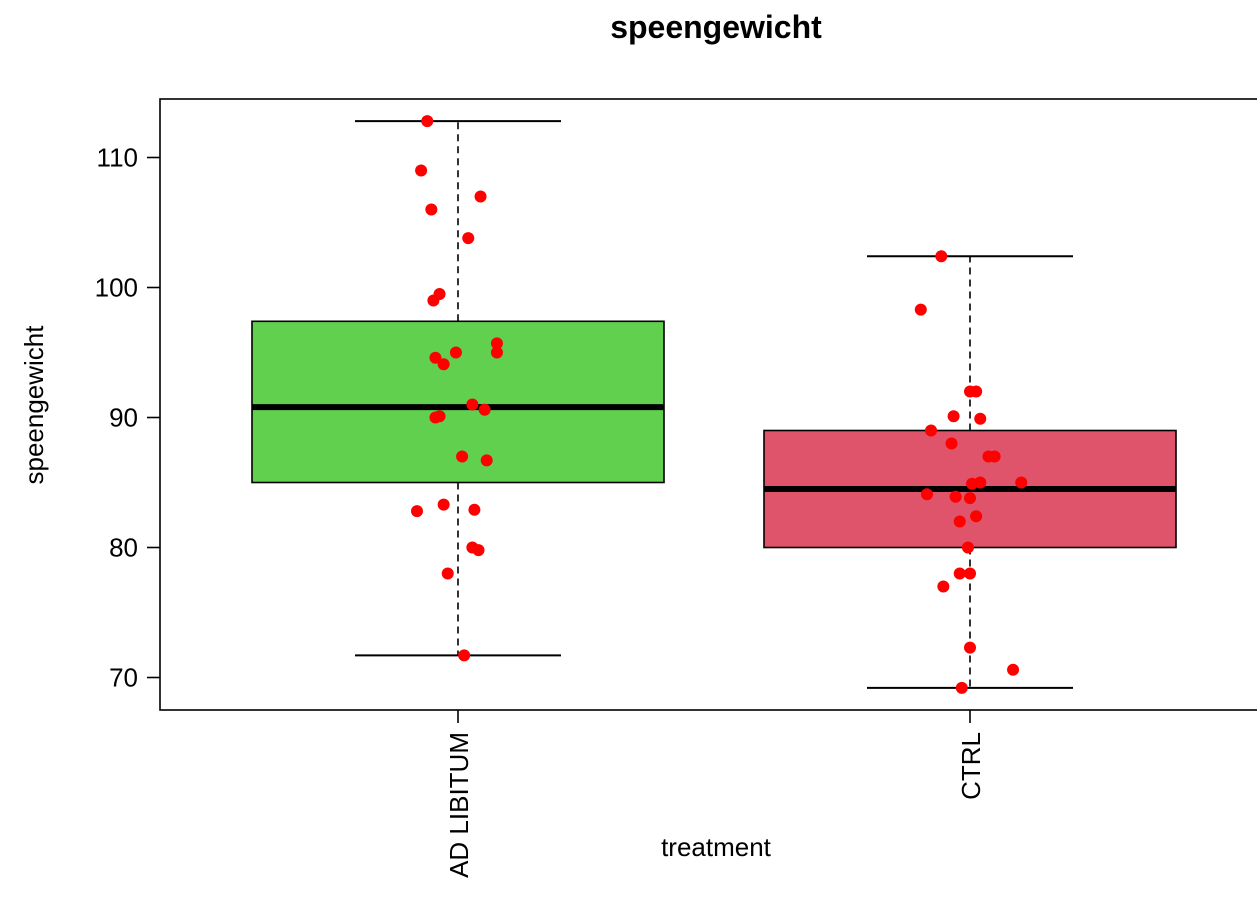  Describe the element at coordinates (715, 794) in the screenshot. I see `x-axis: AD LIBITUM CTRL` at that location.